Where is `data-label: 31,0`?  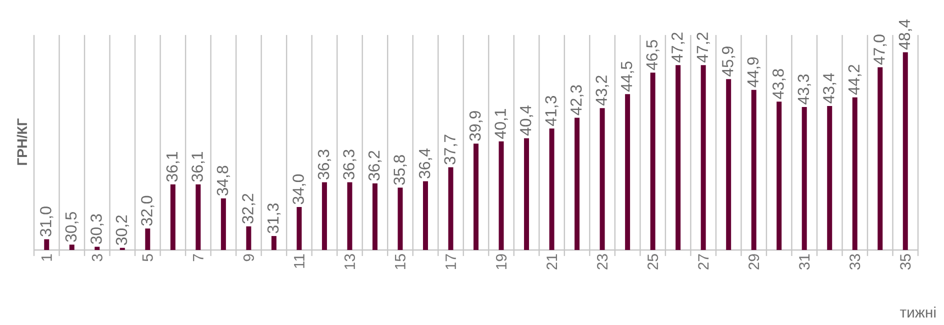
data-label: 31,0 is located at coordinates (47, 221).